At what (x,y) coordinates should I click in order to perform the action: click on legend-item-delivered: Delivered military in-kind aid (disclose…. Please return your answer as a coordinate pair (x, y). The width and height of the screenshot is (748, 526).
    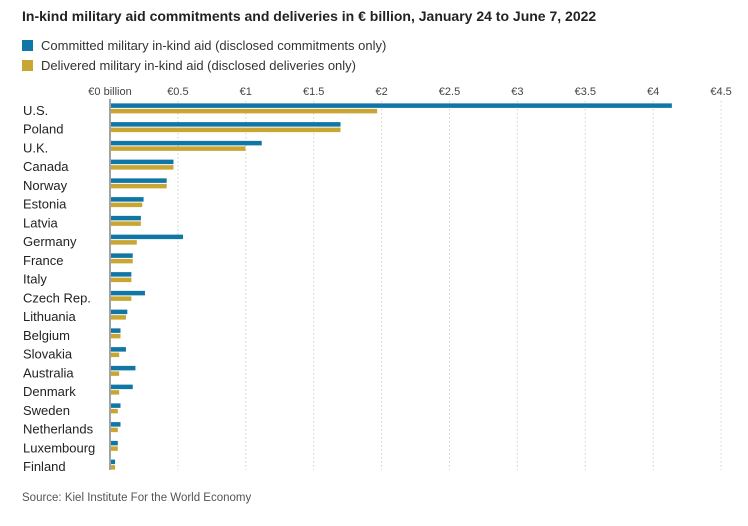
    Looking at the image, I should click on (189, 65).